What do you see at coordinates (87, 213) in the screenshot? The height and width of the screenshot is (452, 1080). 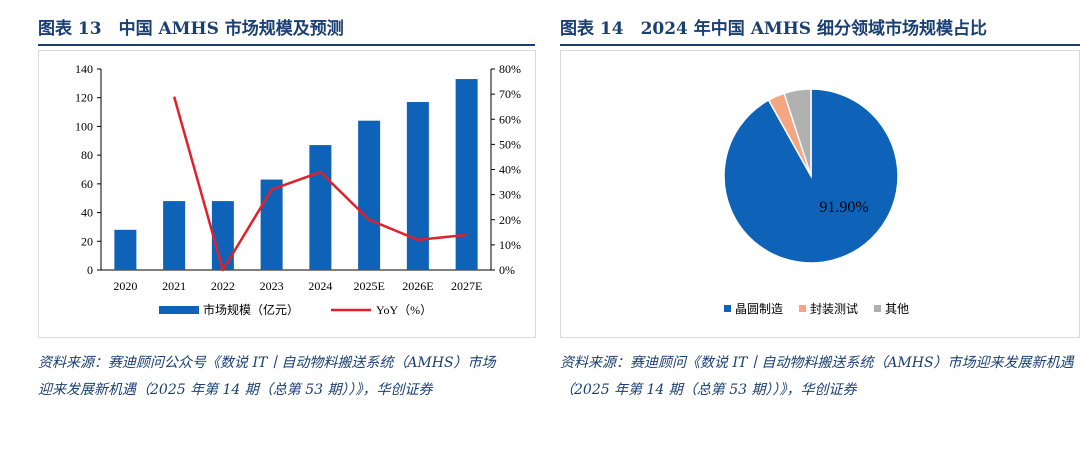 I see `left-axis-tick-label: 40` at bounding box center [87, 213].